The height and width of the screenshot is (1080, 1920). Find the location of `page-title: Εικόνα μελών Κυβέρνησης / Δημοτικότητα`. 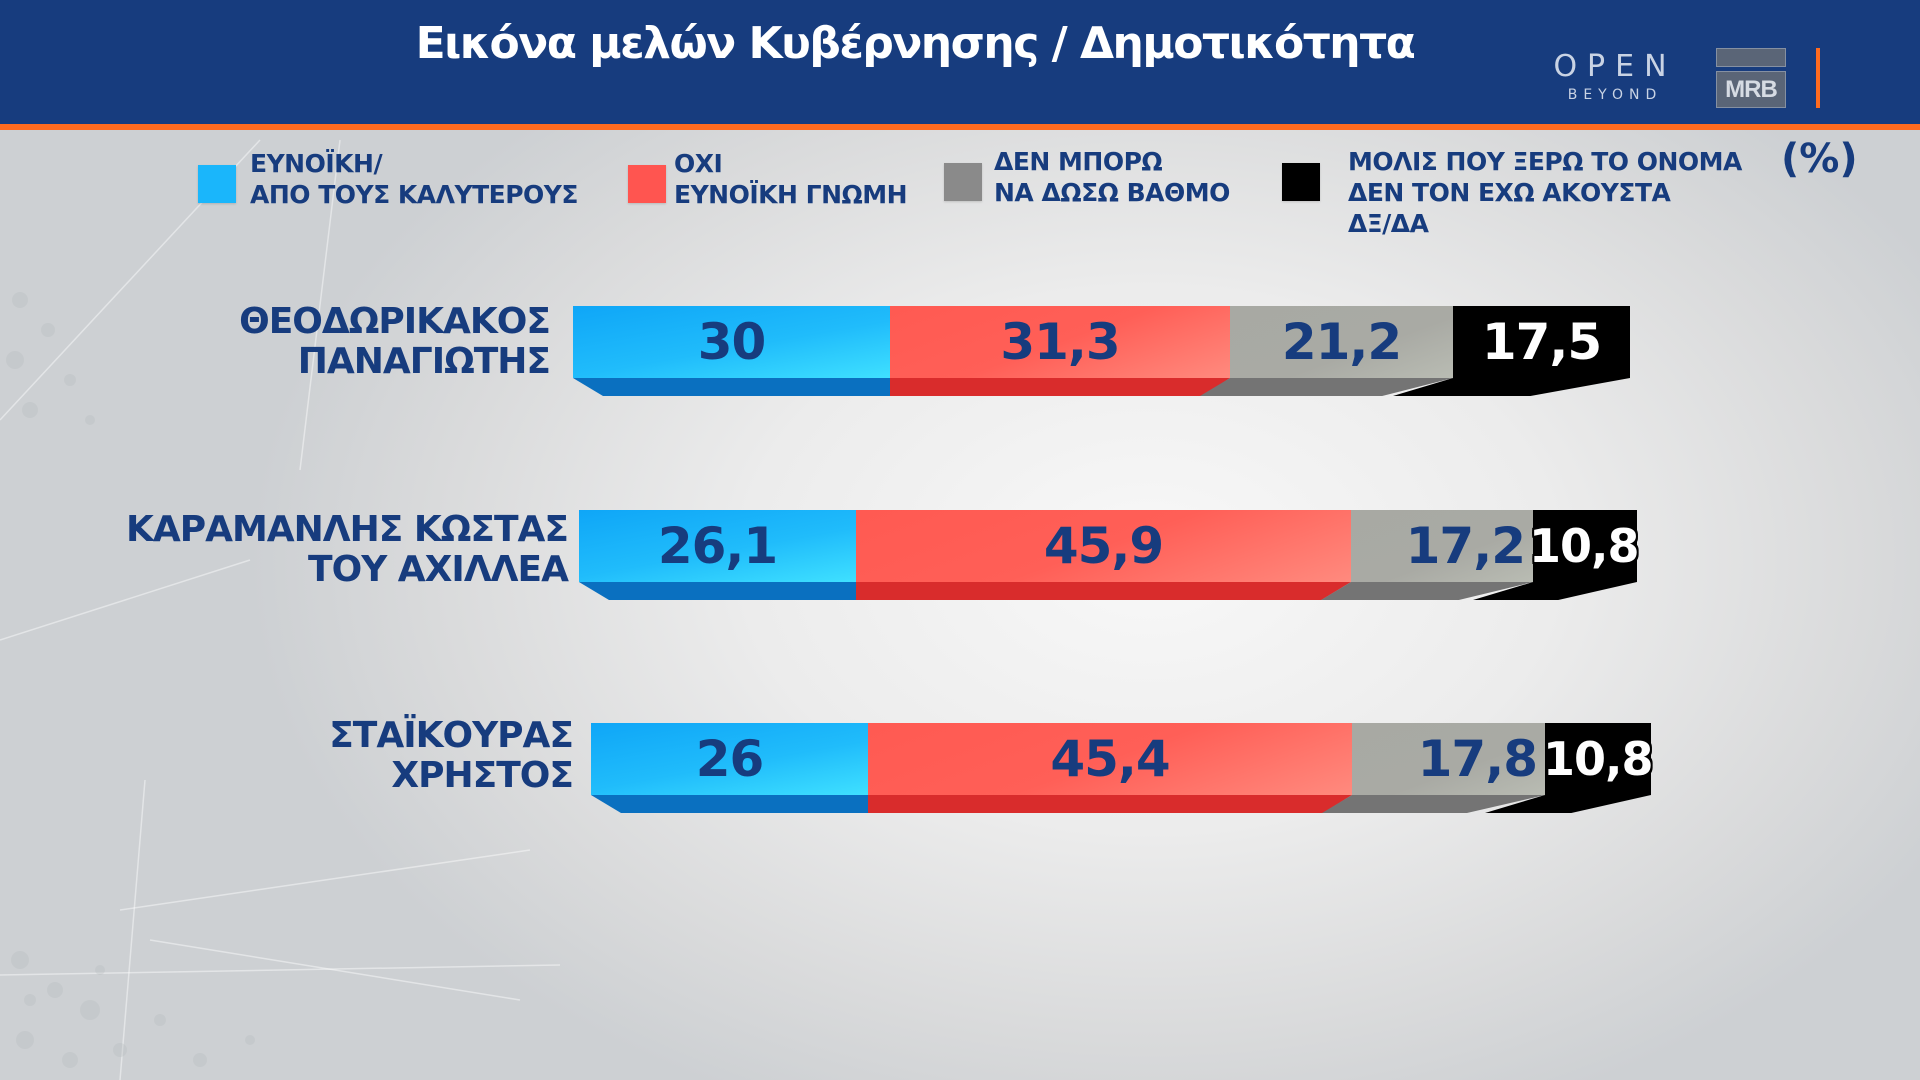

page-title: Εικόνα μελών Κυβέρνησης / Δημοτικότητα is located at coordinates (915, 43).